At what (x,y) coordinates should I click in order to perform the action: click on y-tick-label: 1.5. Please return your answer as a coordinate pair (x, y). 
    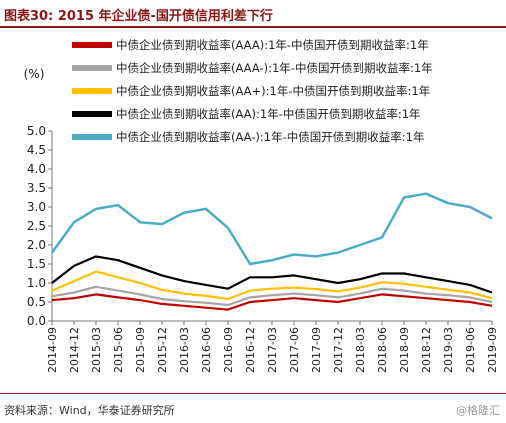
    Looking at the image, I should click on (36, 264).